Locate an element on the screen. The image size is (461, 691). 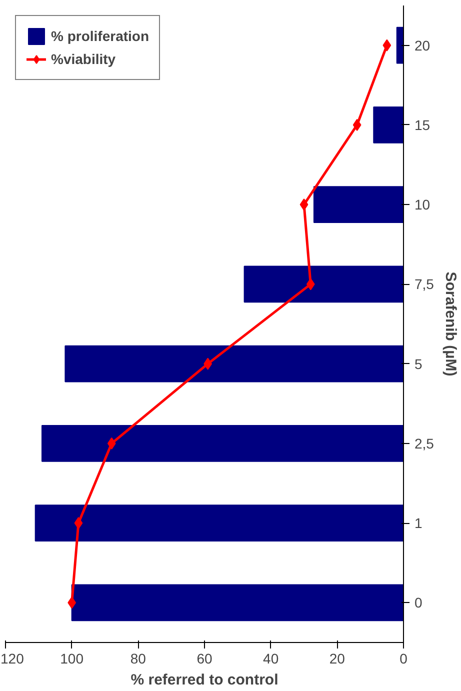
y-tick-label: 15 is located at coordinates (422, 124).